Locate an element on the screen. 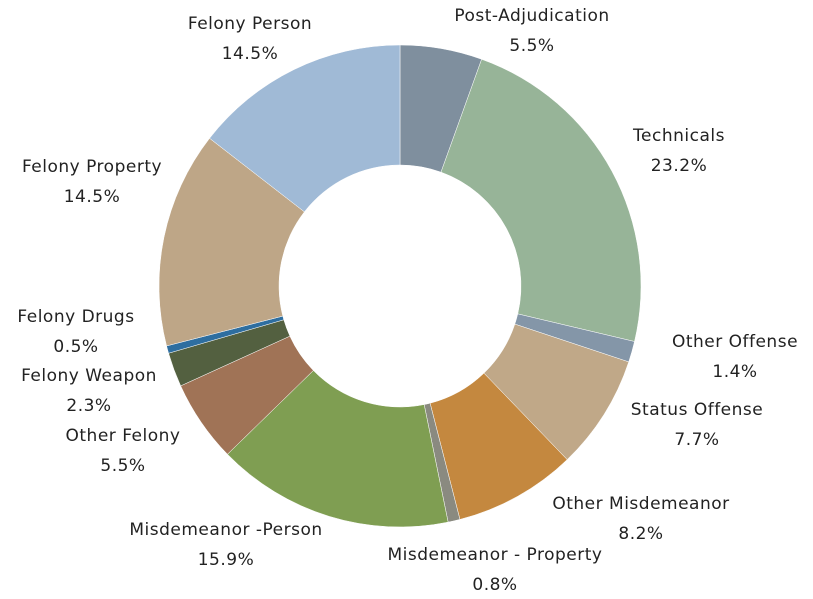 The image size is (813, 599). slice-label: Felony Weapon is located at coordinates (89, 376).